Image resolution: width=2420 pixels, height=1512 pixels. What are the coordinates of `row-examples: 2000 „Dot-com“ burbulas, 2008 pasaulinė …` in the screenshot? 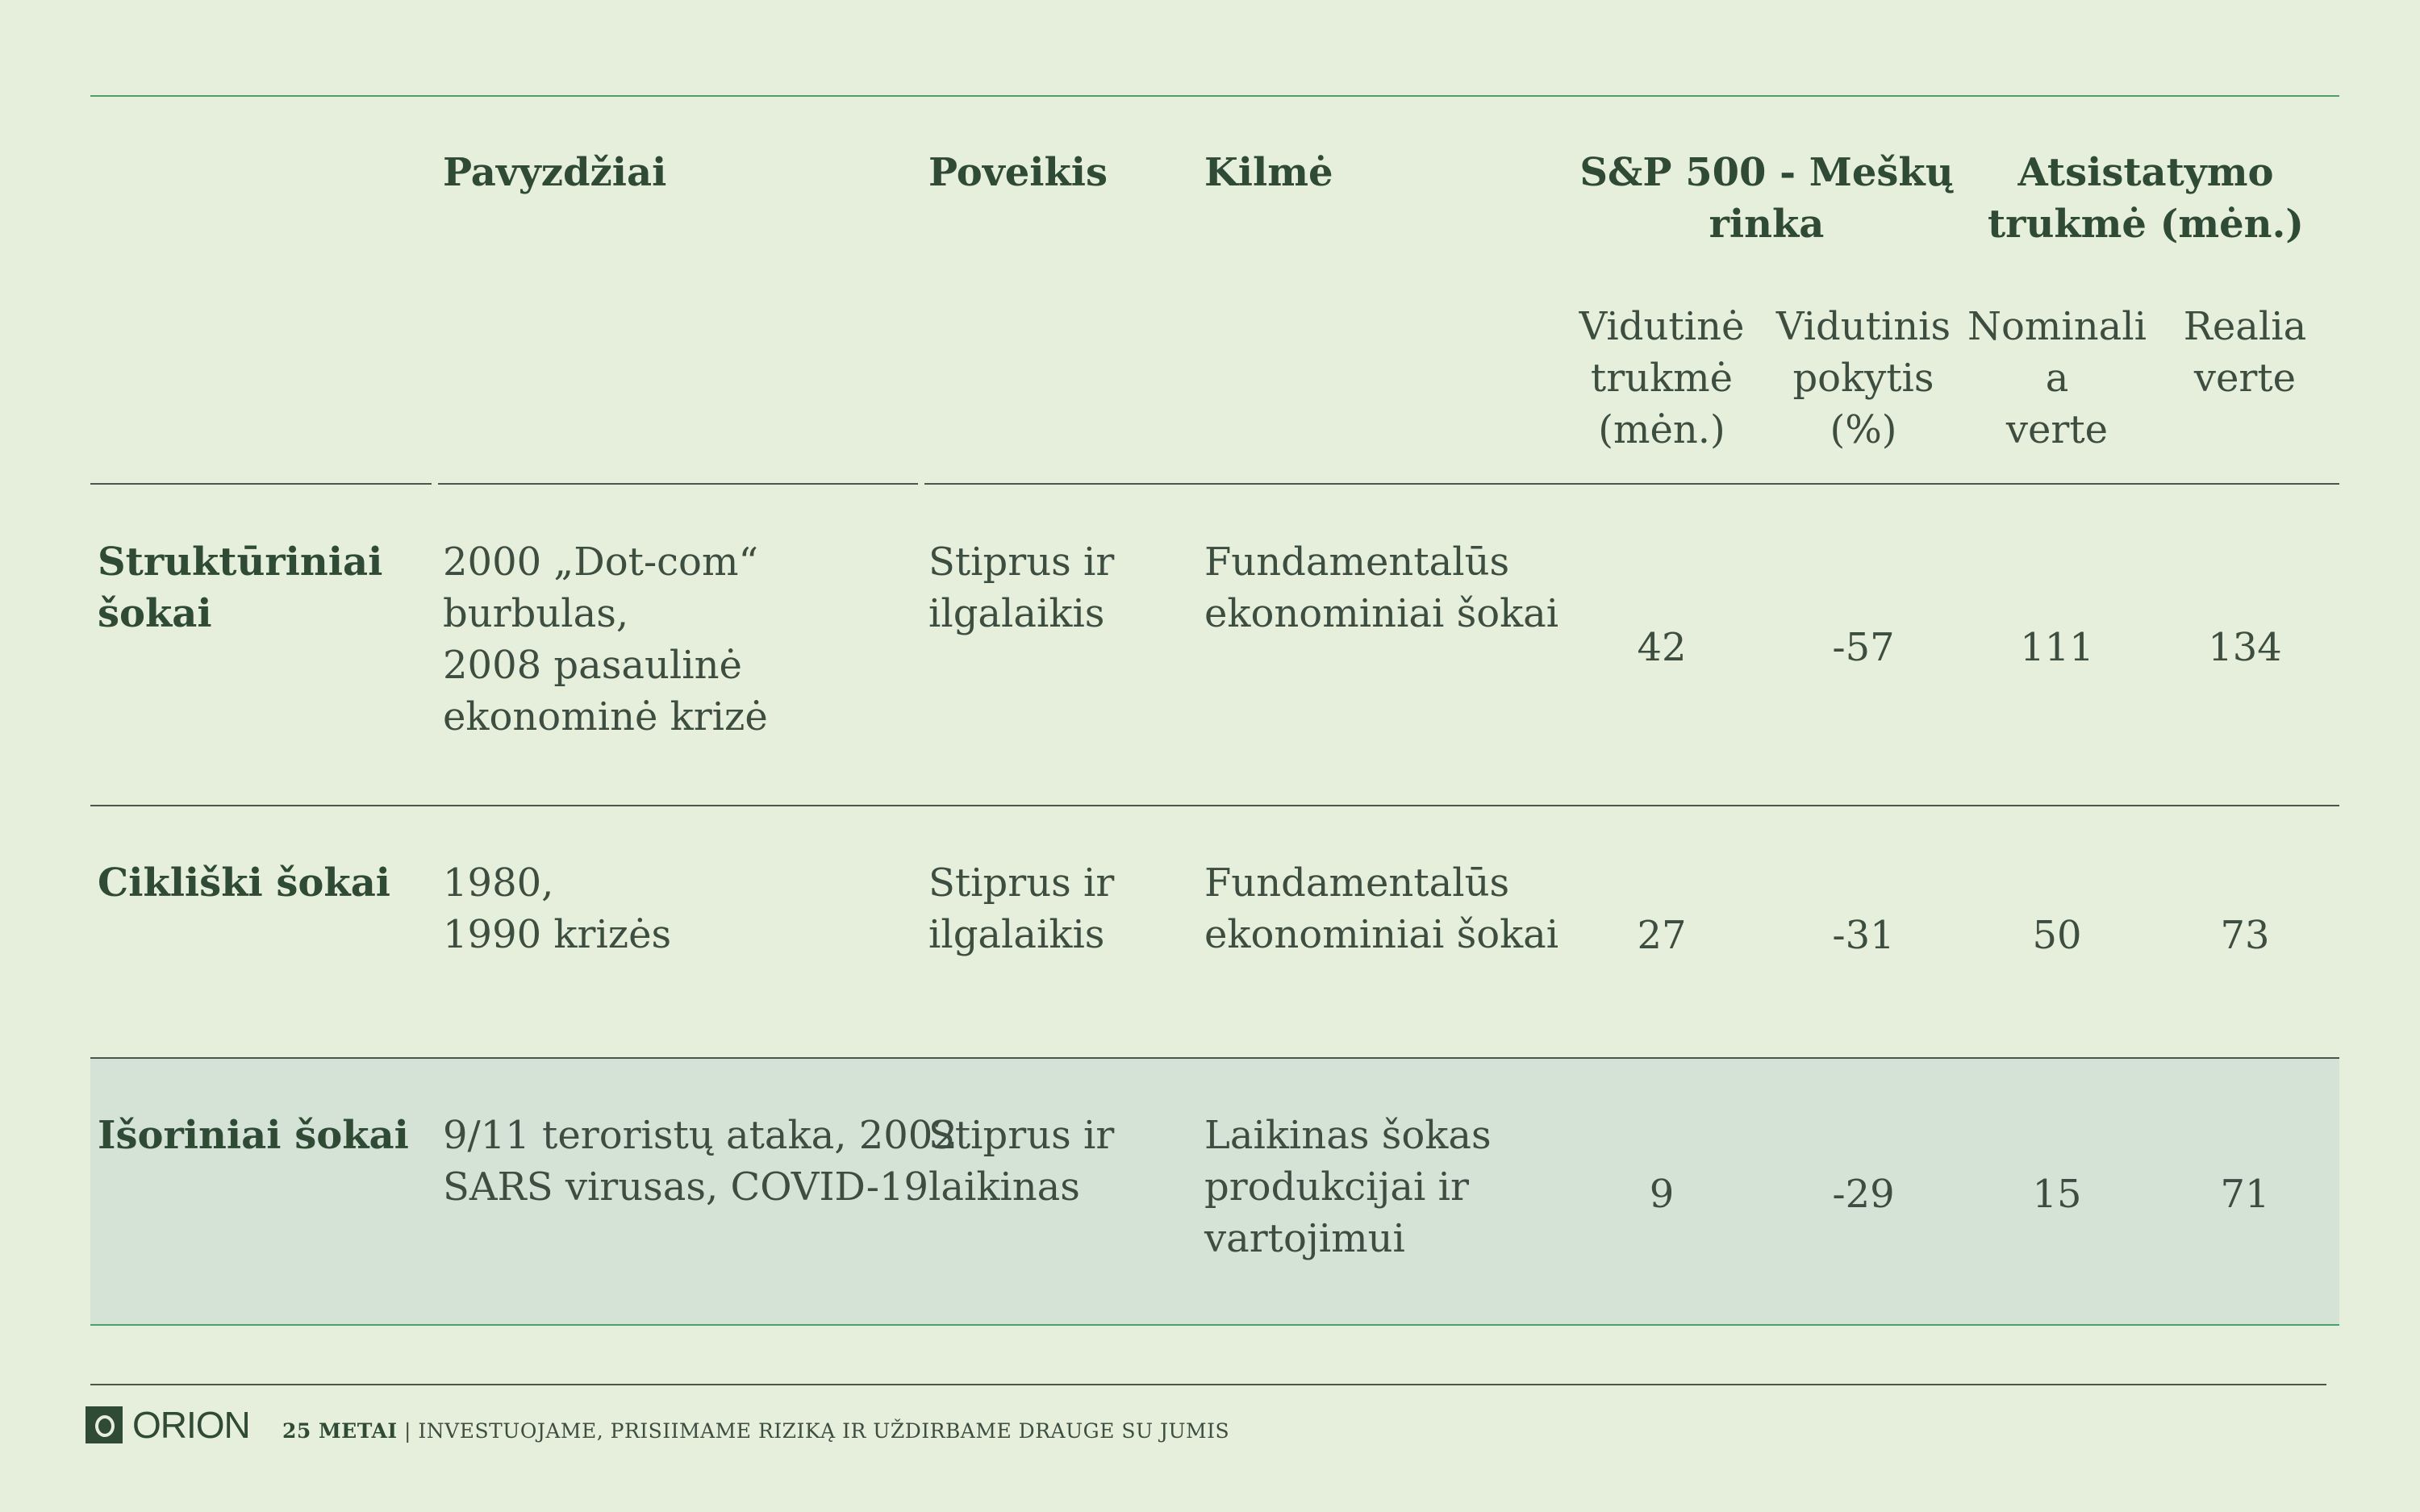 It's located at (605, 639).